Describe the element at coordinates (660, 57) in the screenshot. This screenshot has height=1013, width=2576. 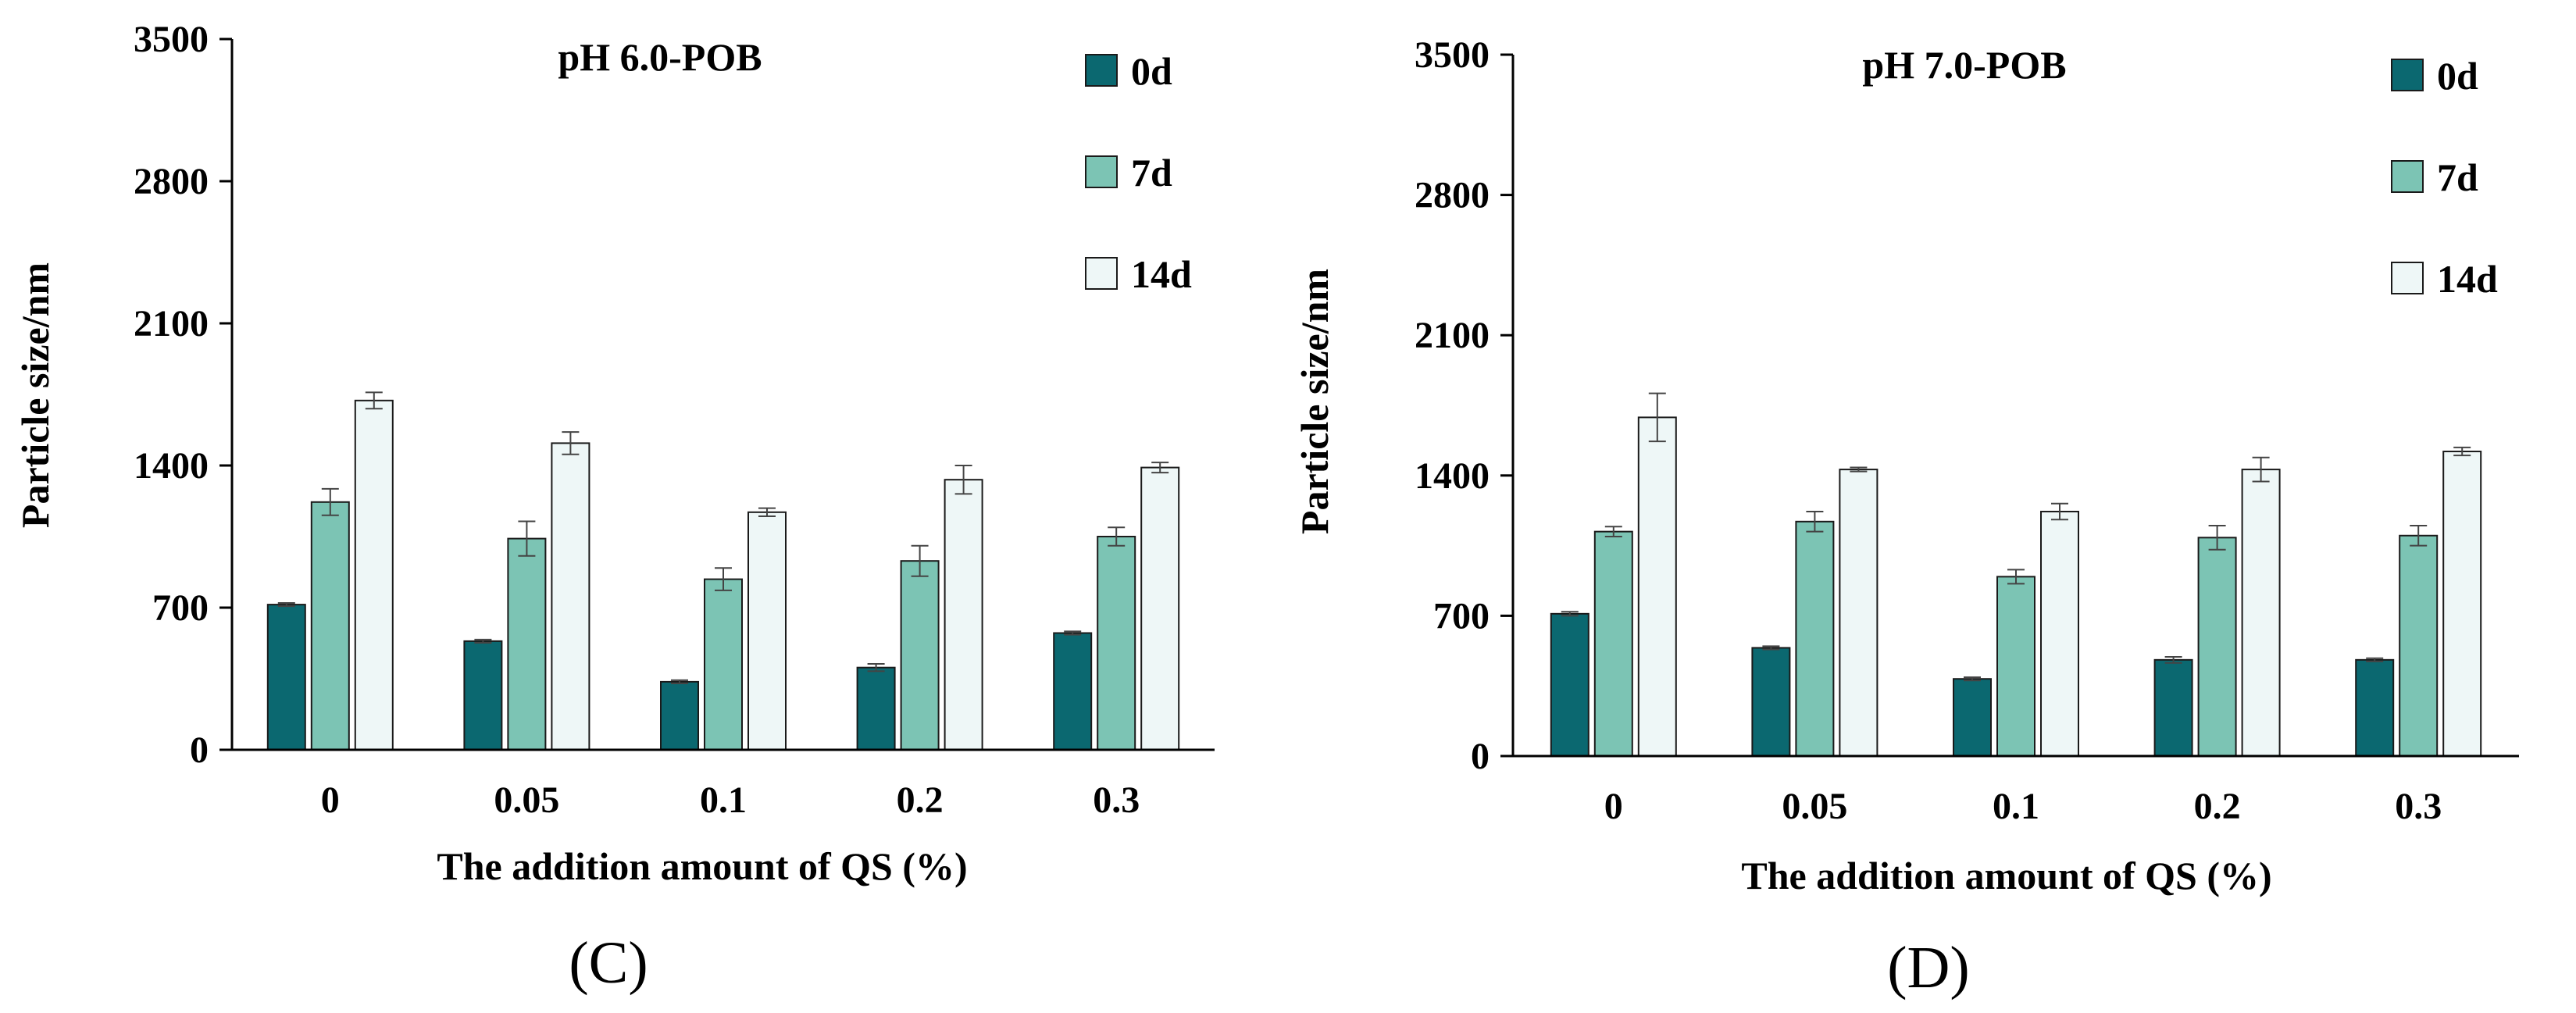
I see `chart-title: pH 6.0-POB` at that location.